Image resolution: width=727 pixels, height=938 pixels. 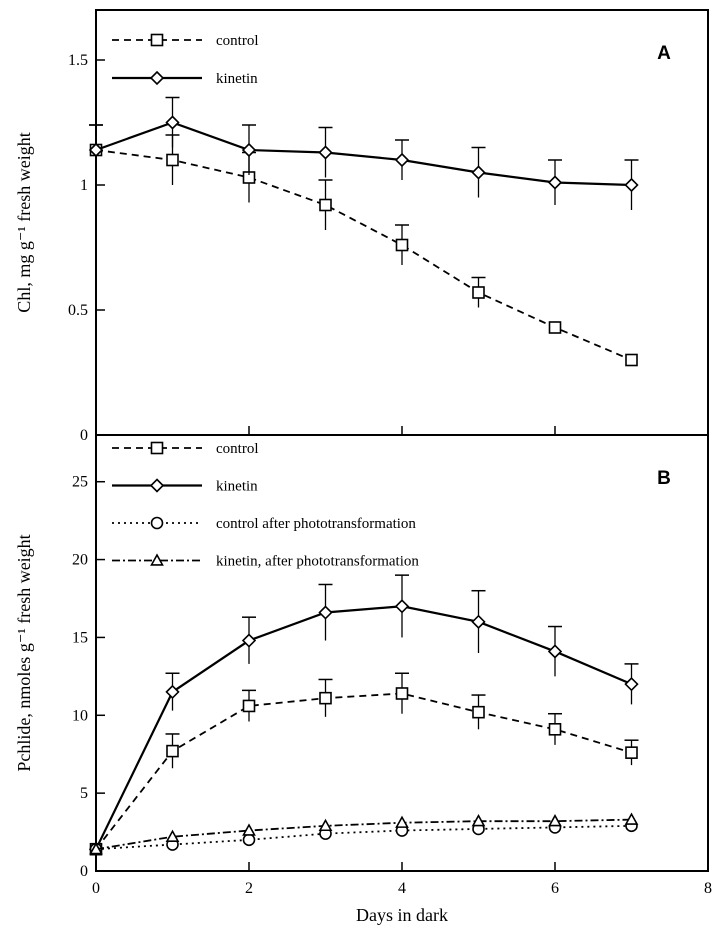 What do you see at coordinates (24, 222) in the screenshot?
I see `panel-a-y-axis-label: Chl, mg g⁻¹ fresh weight` at bounding box center [24, 222].